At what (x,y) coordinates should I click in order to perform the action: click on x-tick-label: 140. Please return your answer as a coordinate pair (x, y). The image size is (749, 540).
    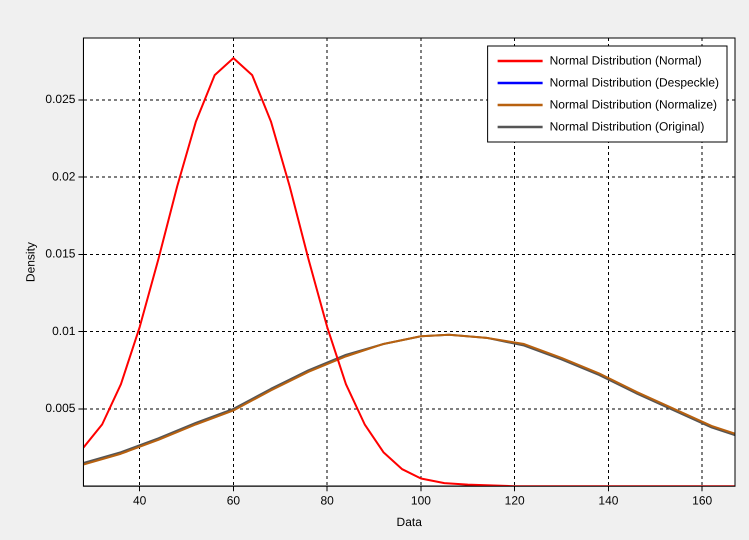
    Looking at the image, I should click on (608, 501).